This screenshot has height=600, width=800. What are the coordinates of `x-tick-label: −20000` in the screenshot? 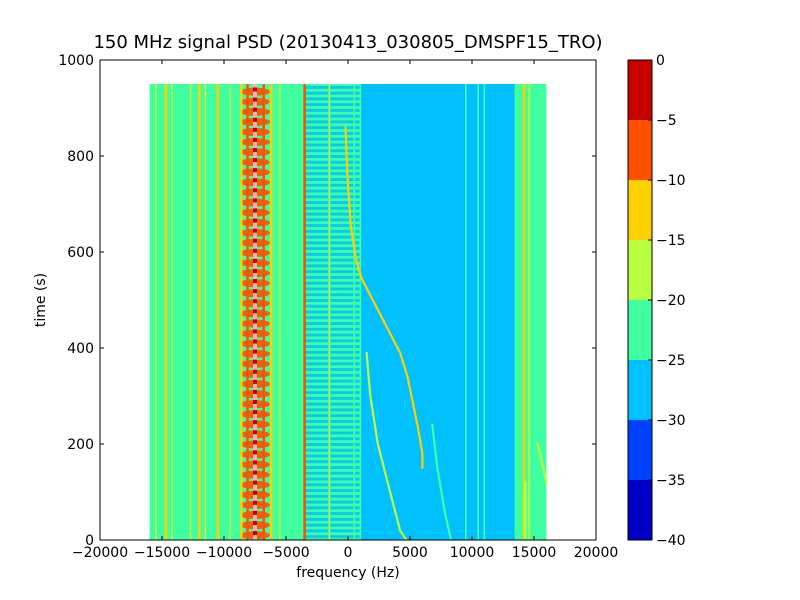 It's located at (100, 553).